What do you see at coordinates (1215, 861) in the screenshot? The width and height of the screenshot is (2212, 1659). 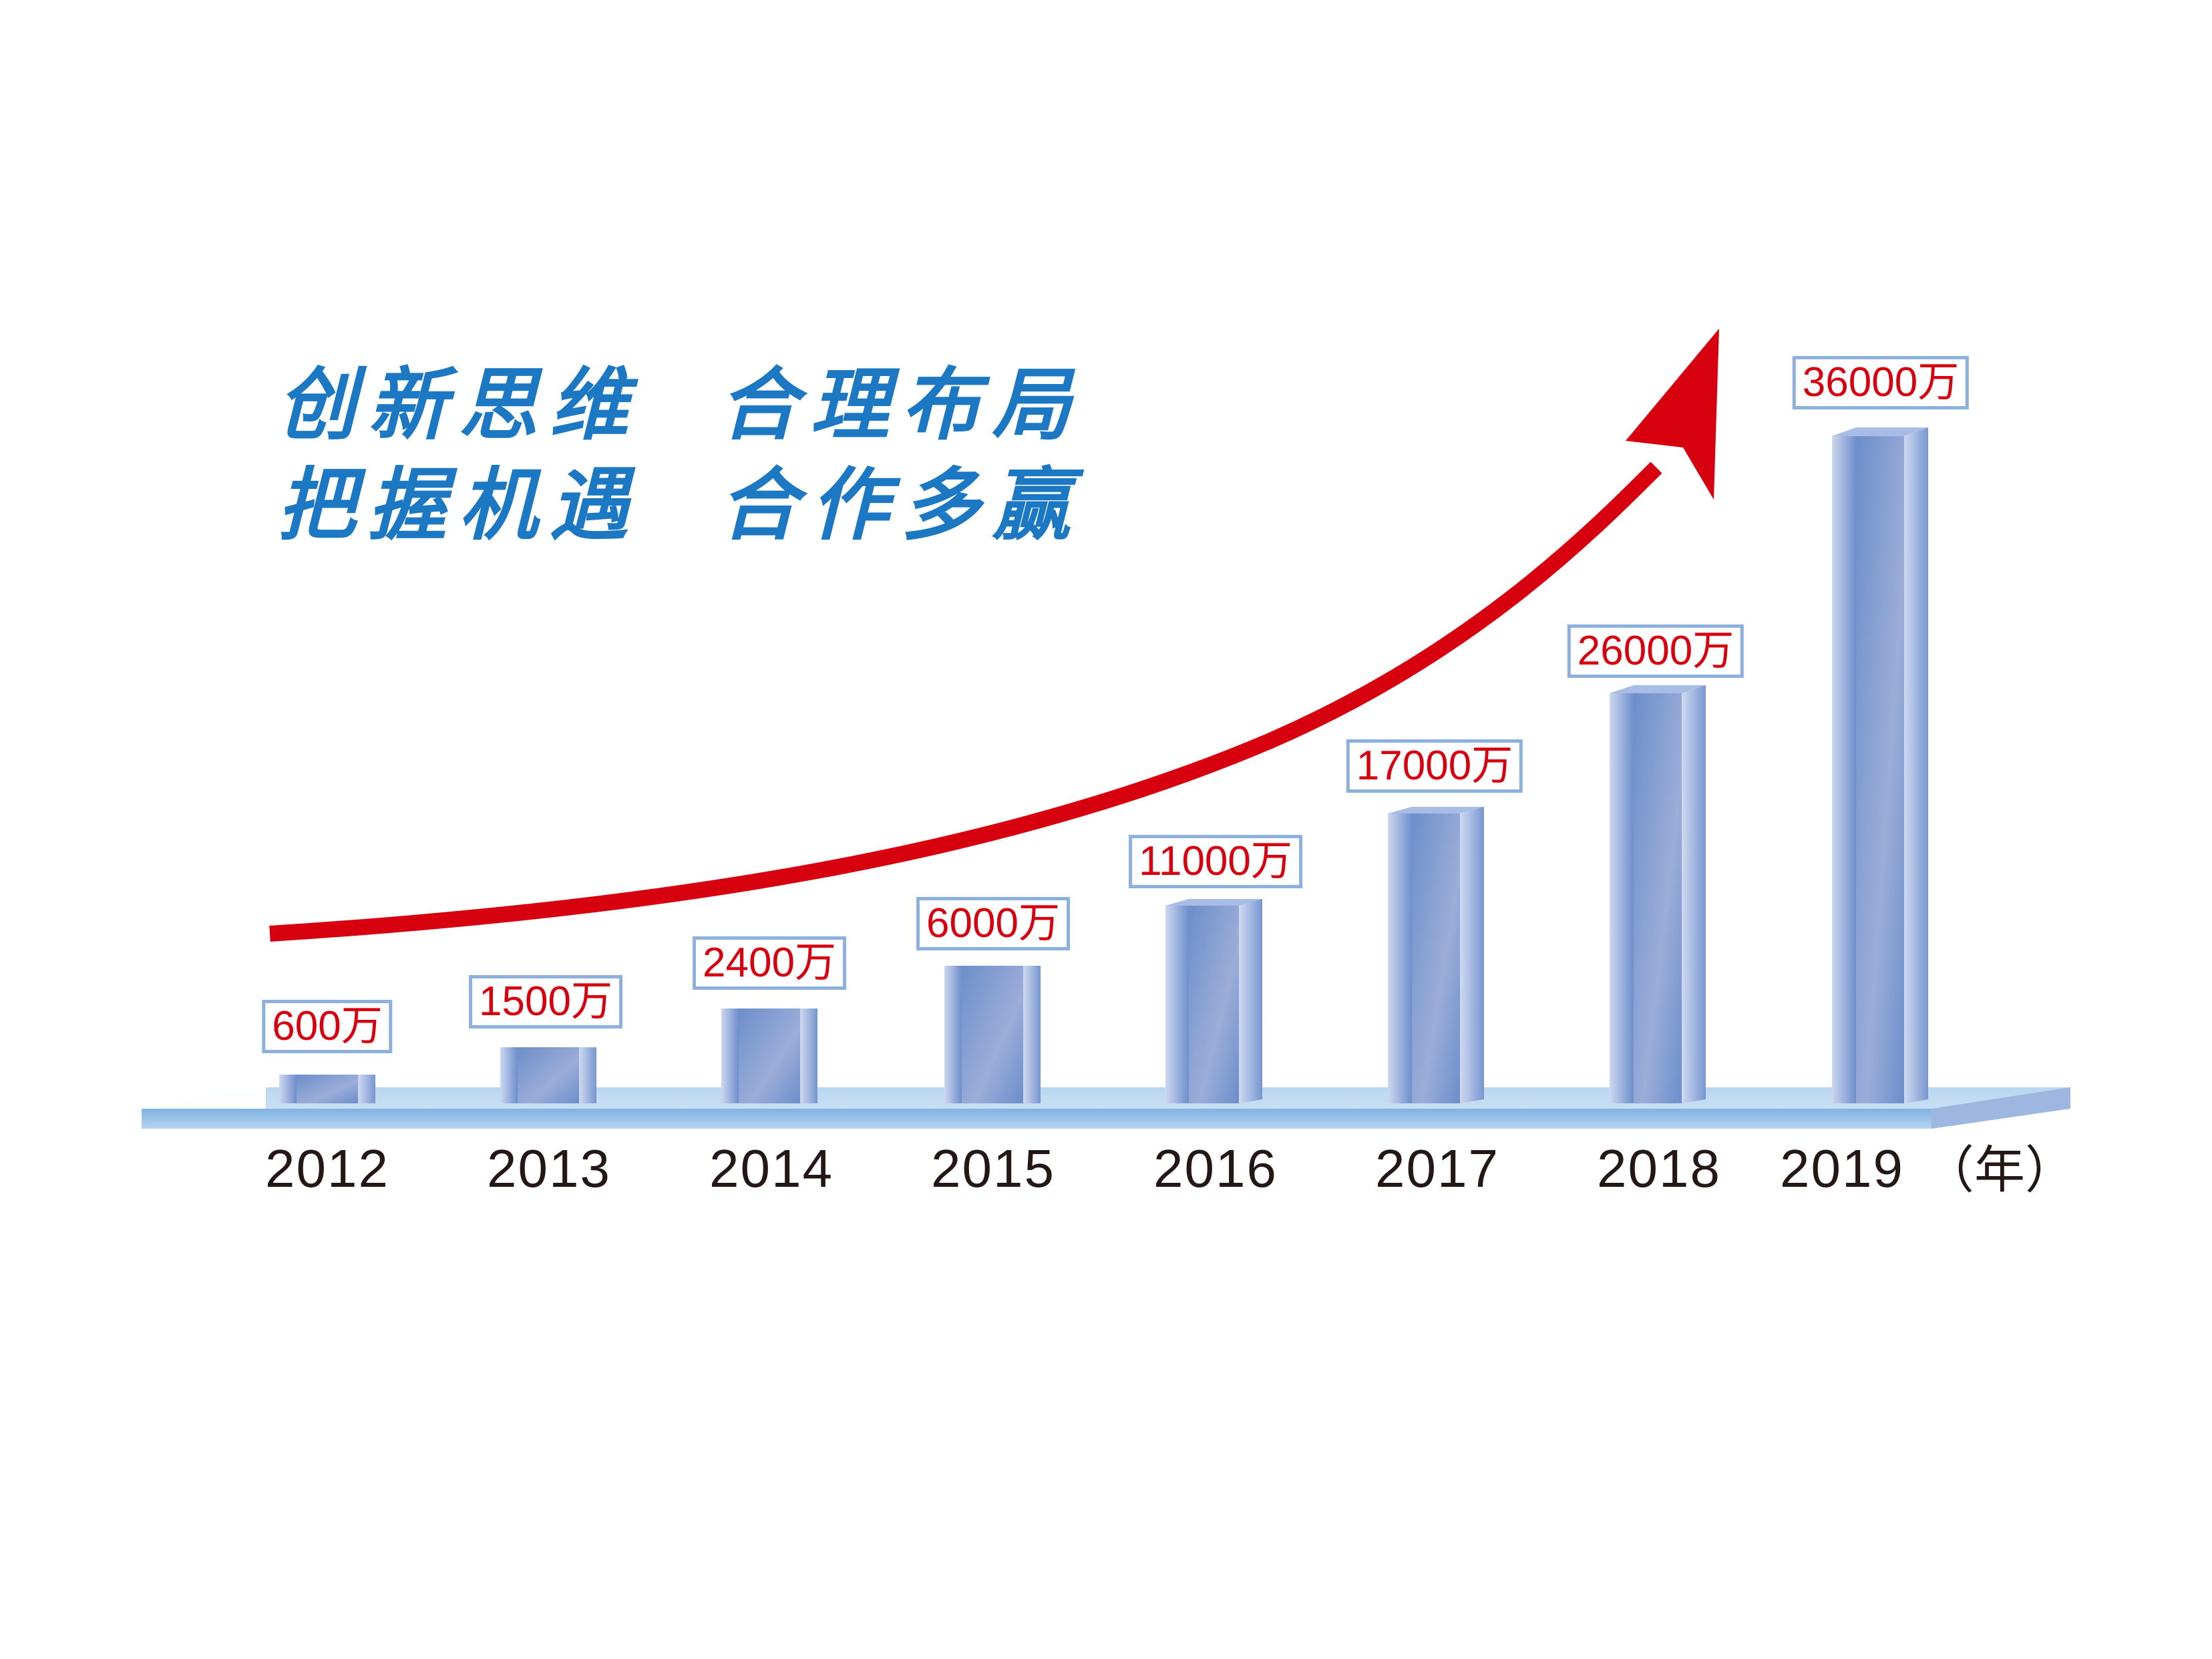 I see `value-label-2016: 11000万` at bounding box center [1215, 861].